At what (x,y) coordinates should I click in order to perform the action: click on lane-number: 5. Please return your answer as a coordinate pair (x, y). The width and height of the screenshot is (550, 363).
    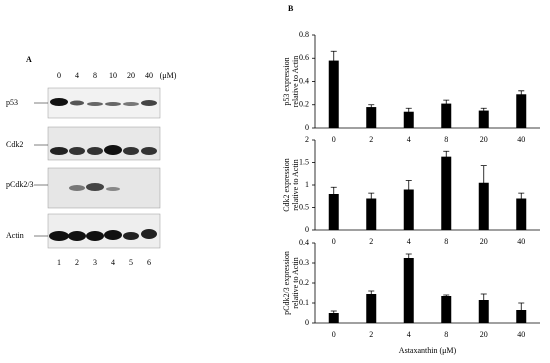
    Looking at the image, I should click on (131, 262).